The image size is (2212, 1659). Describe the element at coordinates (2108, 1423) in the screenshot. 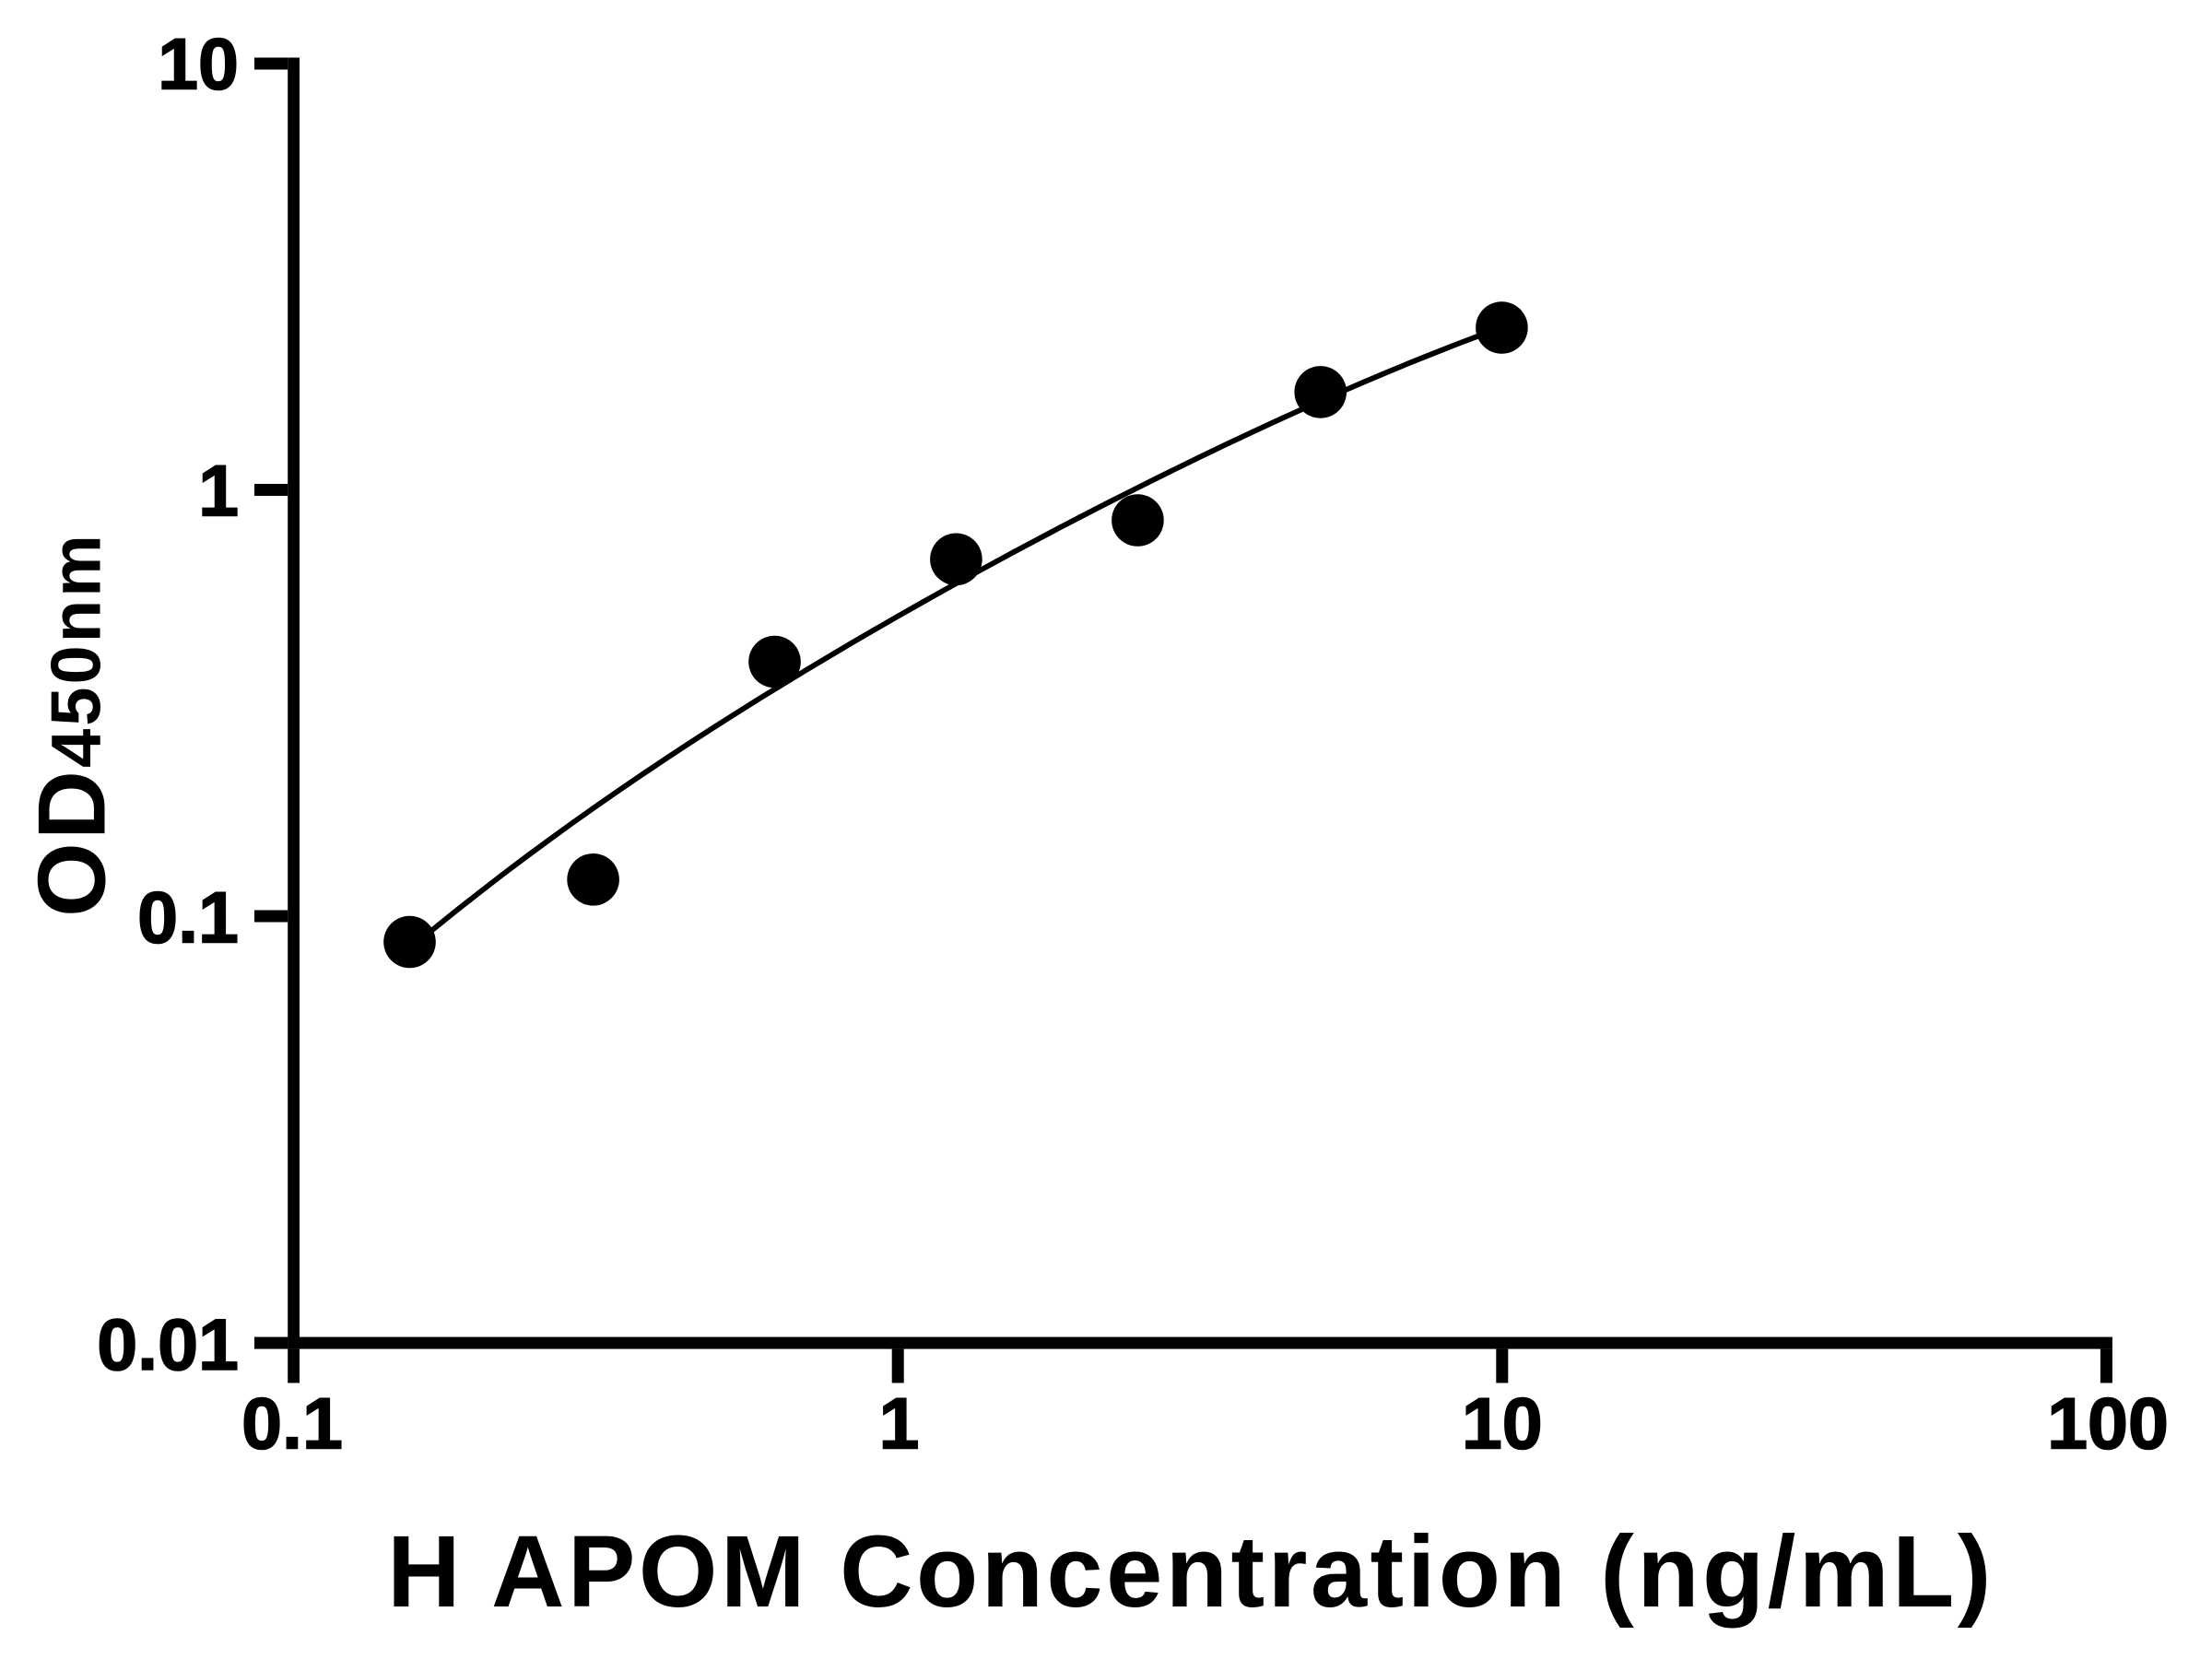

I see `svg-text: 100` at that location.